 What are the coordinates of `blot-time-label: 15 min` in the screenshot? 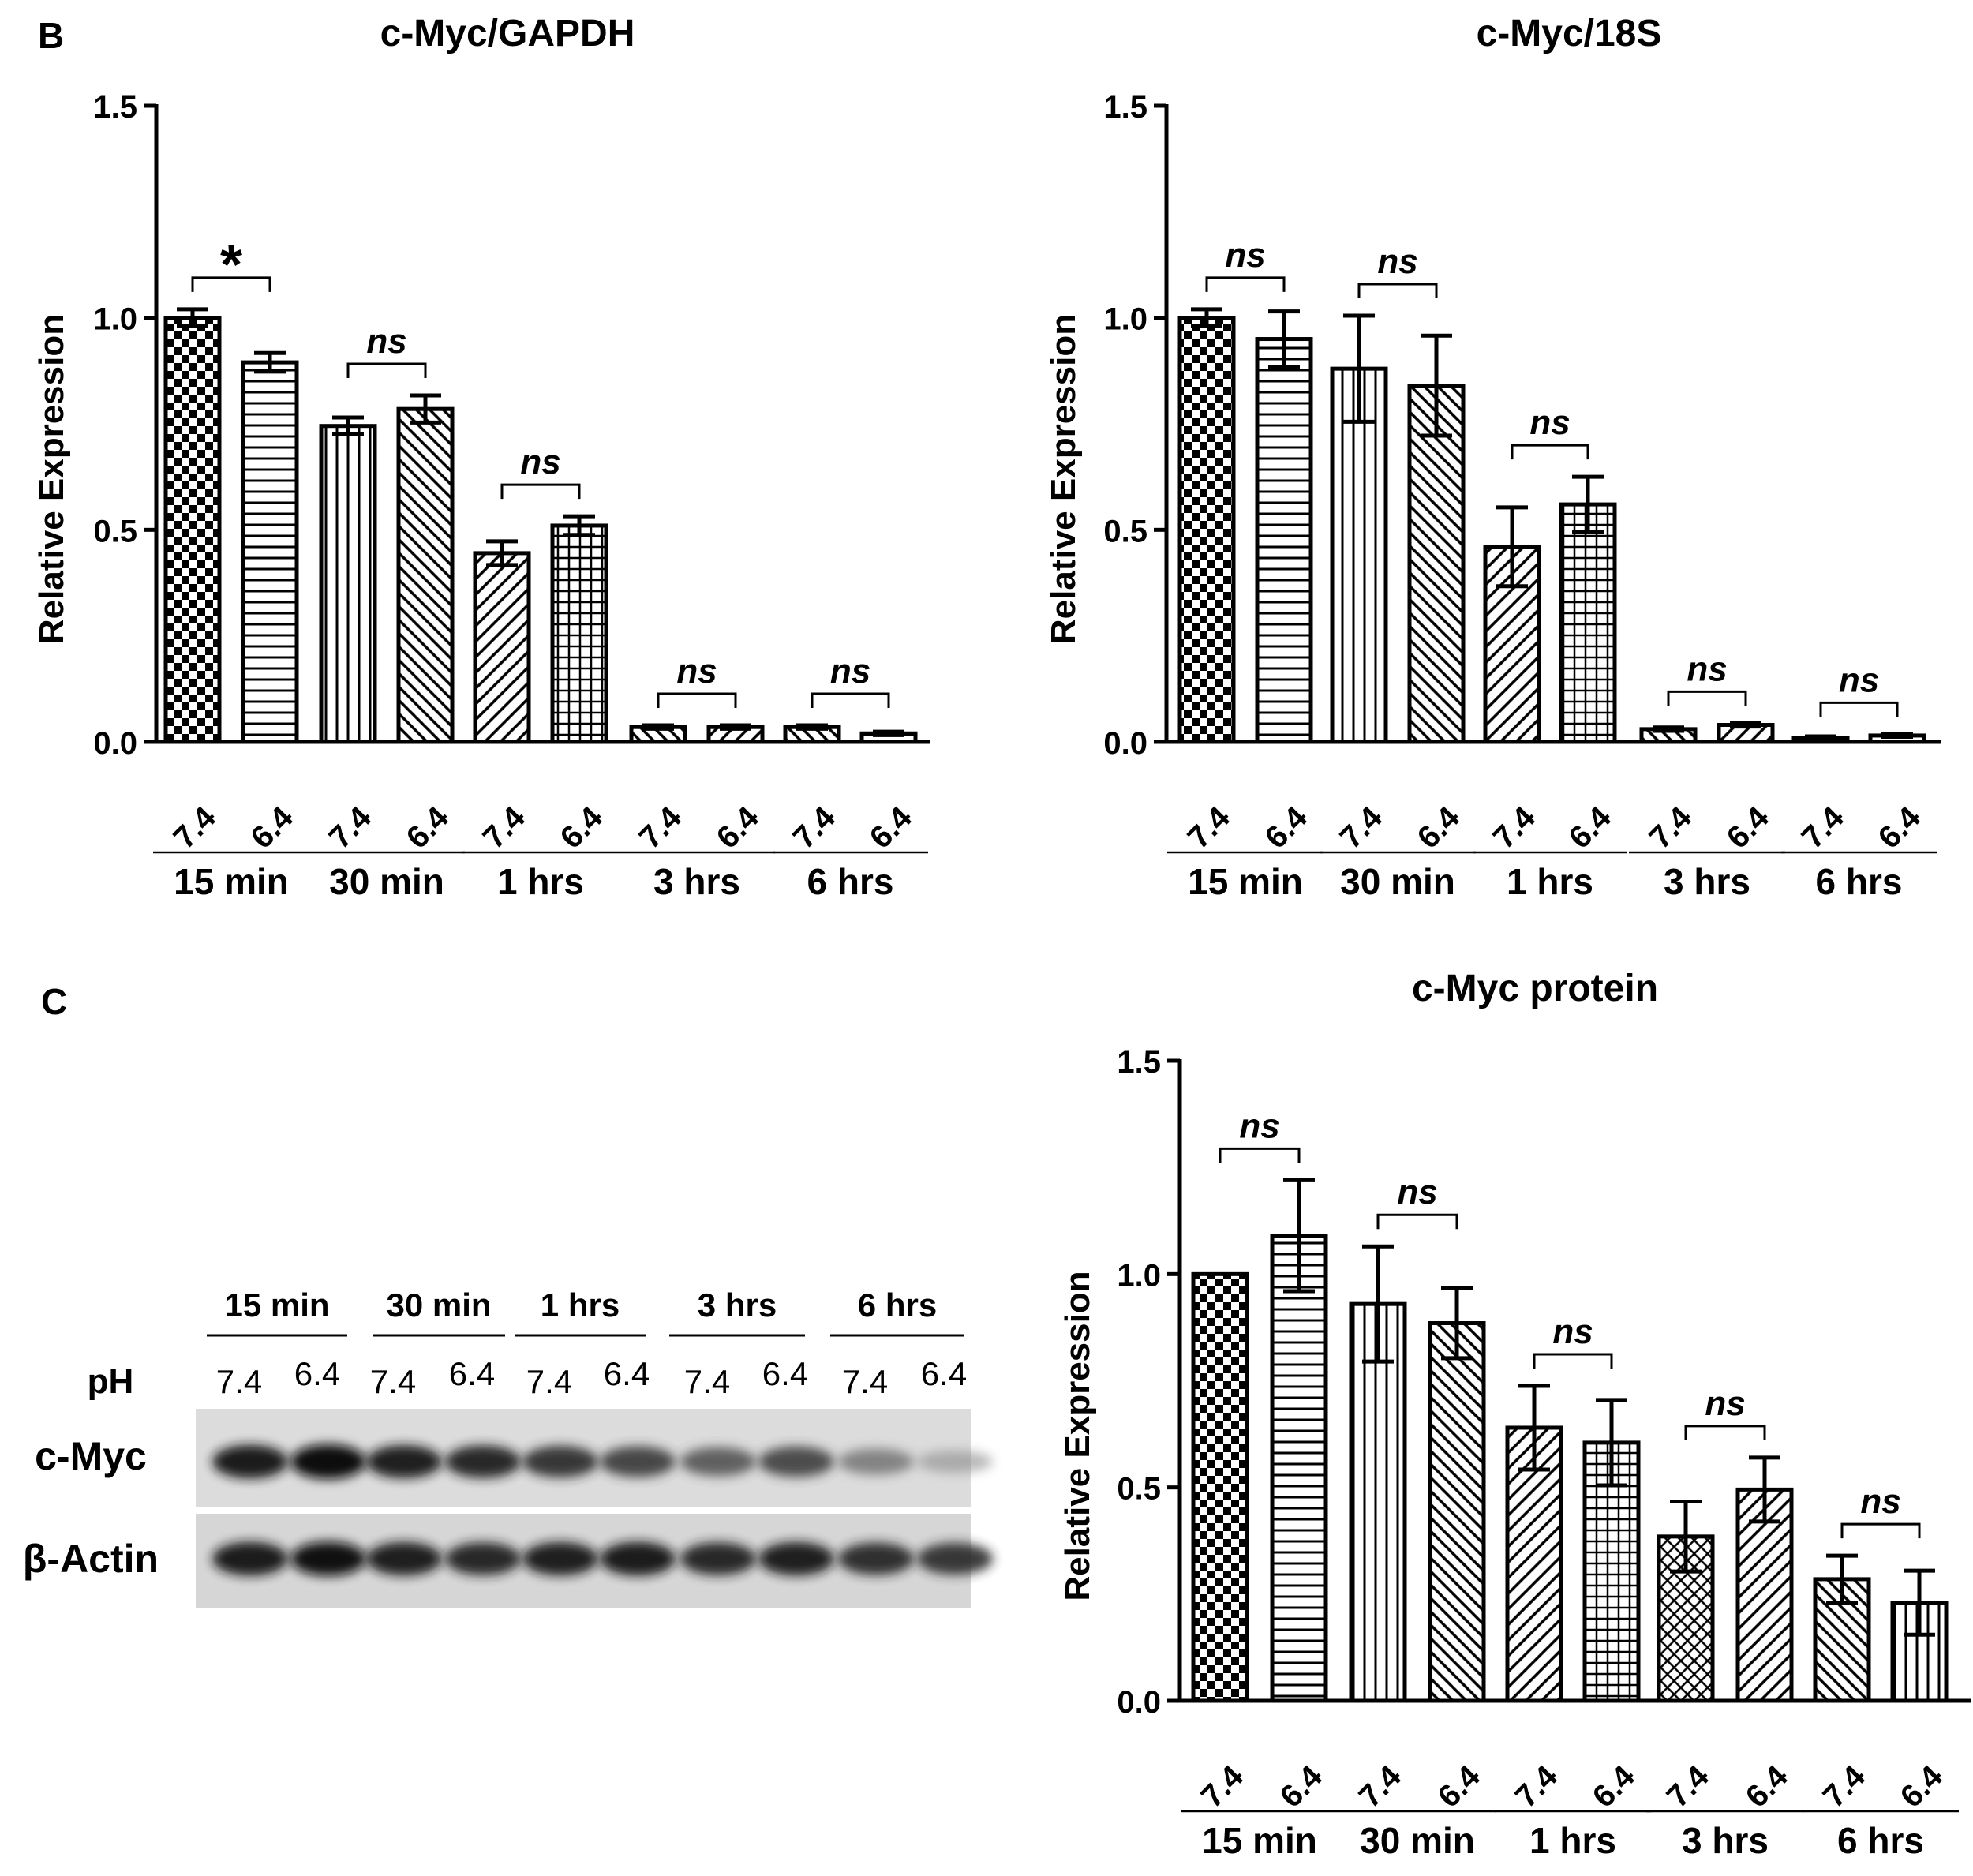 It's located at (276, 1305).